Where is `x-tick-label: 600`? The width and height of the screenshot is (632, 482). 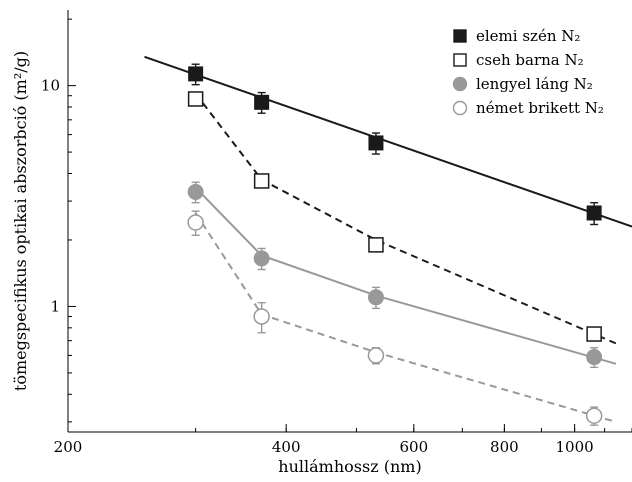
x-tick-label: 600 is located at coordinates (413, 447).